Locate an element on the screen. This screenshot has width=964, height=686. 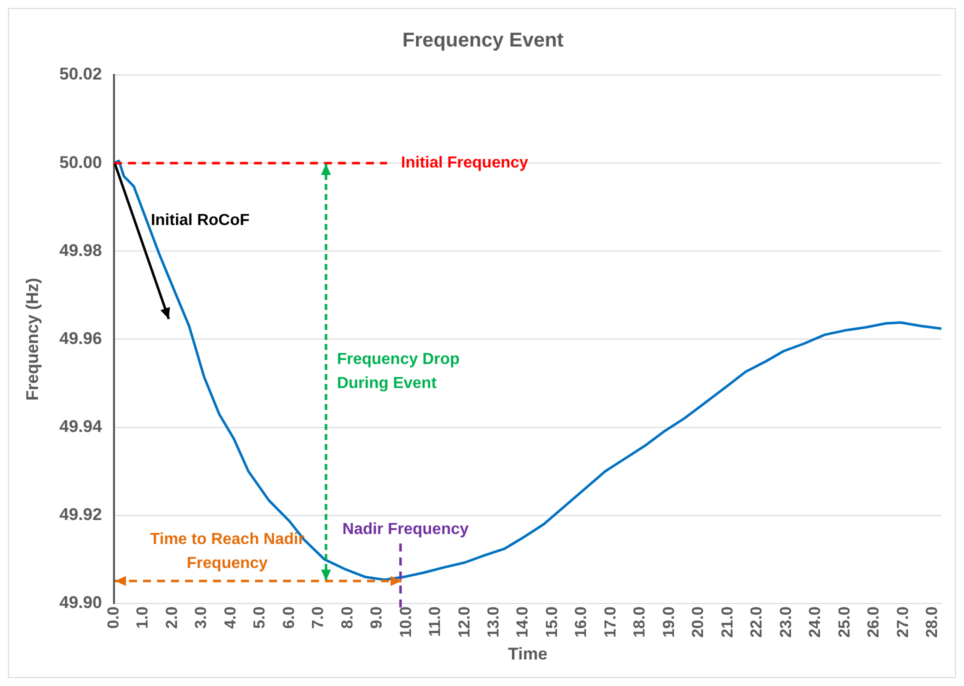
annotation: Frequency Drop During Event is located at coordinates (398, 371).